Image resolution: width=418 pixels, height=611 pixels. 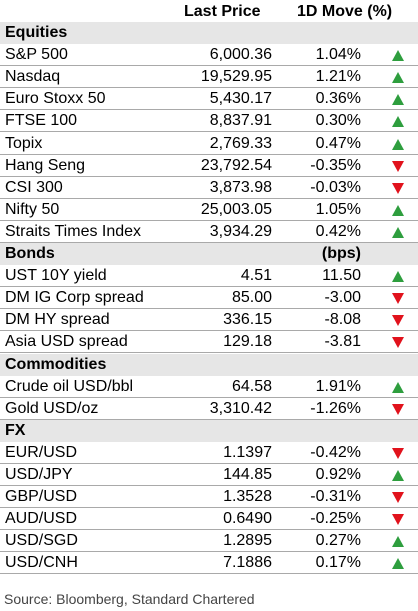 I want to click on last-price: 5,430.17, so click(x=240, y=99).